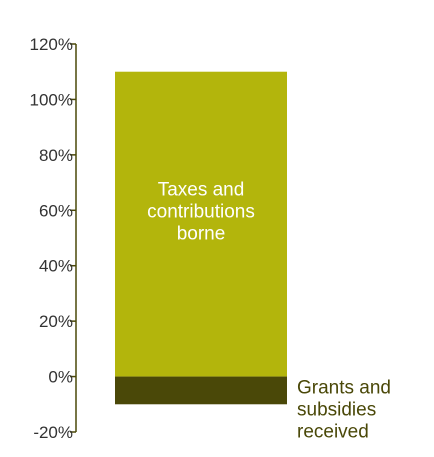 This screenshot has height=457, width=434. I want to click on bar-label-line: borne, so click(201, 233).